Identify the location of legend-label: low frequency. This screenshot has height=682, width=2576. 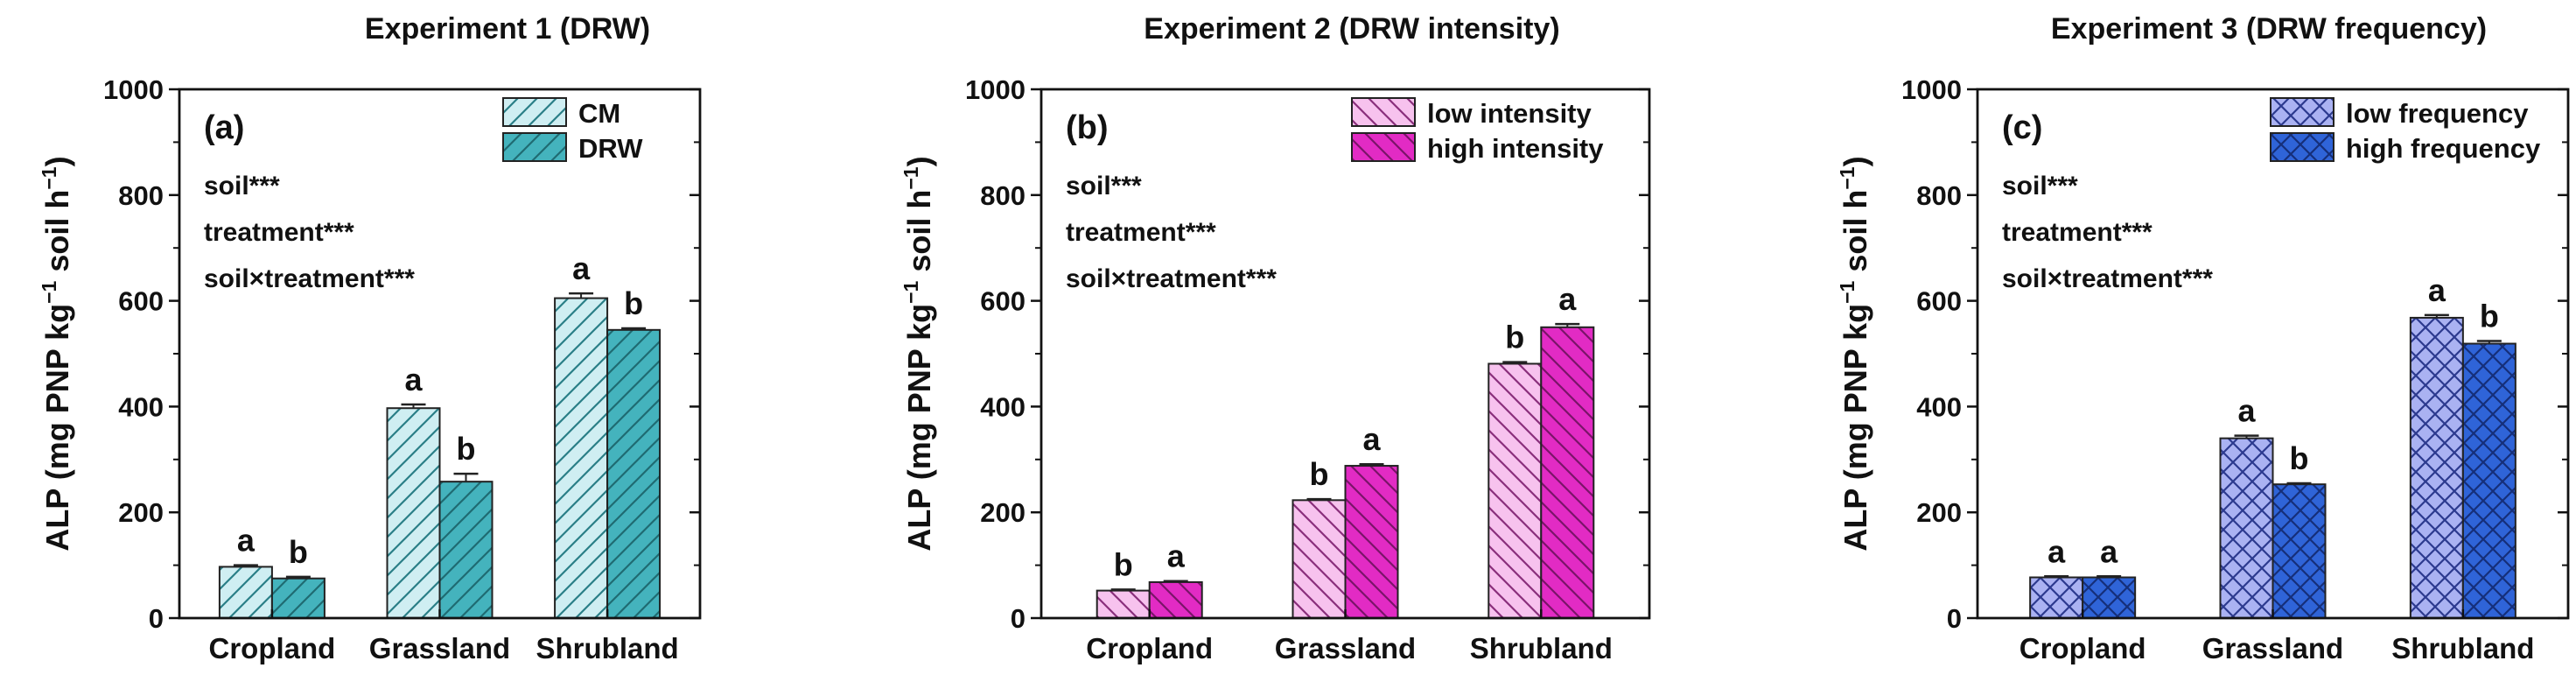
(2437, 113).